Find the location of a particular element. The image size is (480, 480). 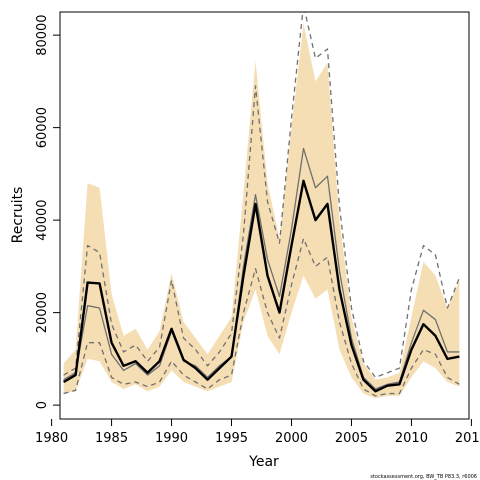

x-tick-label: 1980 is located at coordinates (51, 438).